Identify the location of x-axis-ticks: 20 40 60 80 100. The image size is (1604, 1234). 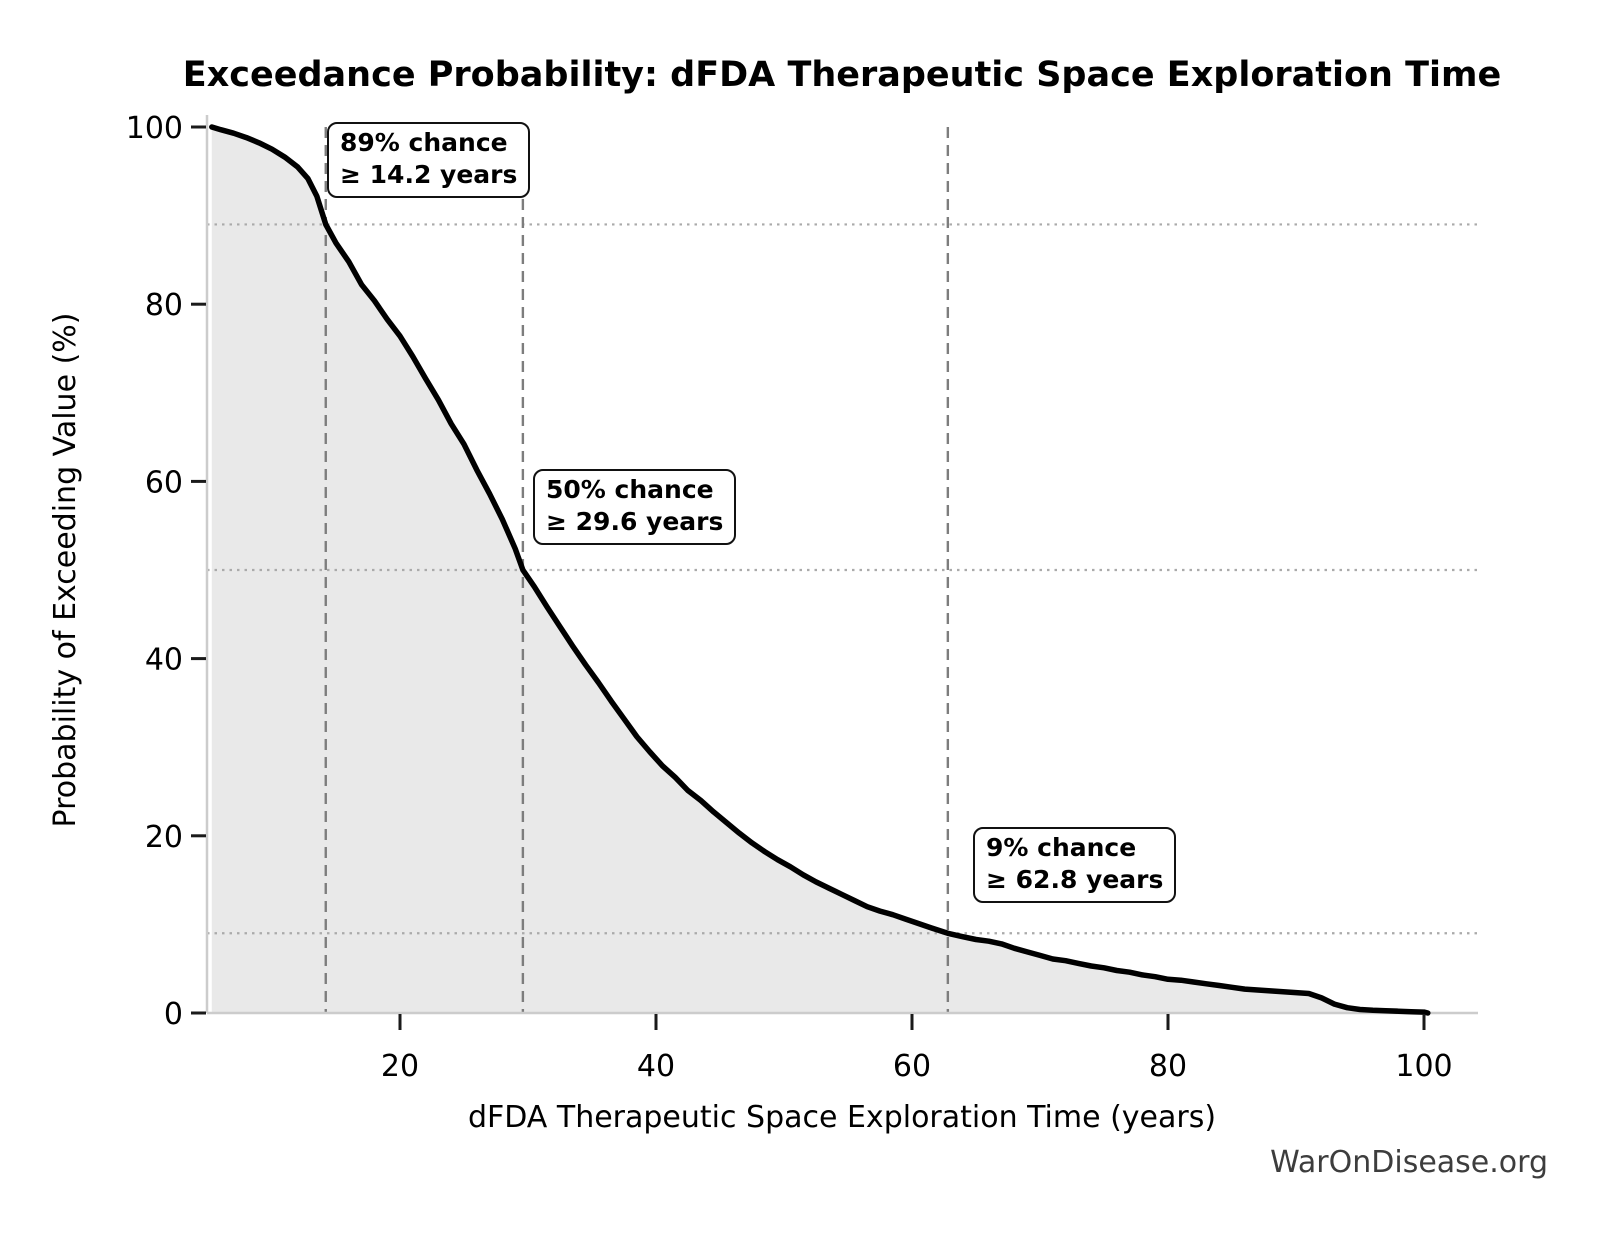
(917, 1049).